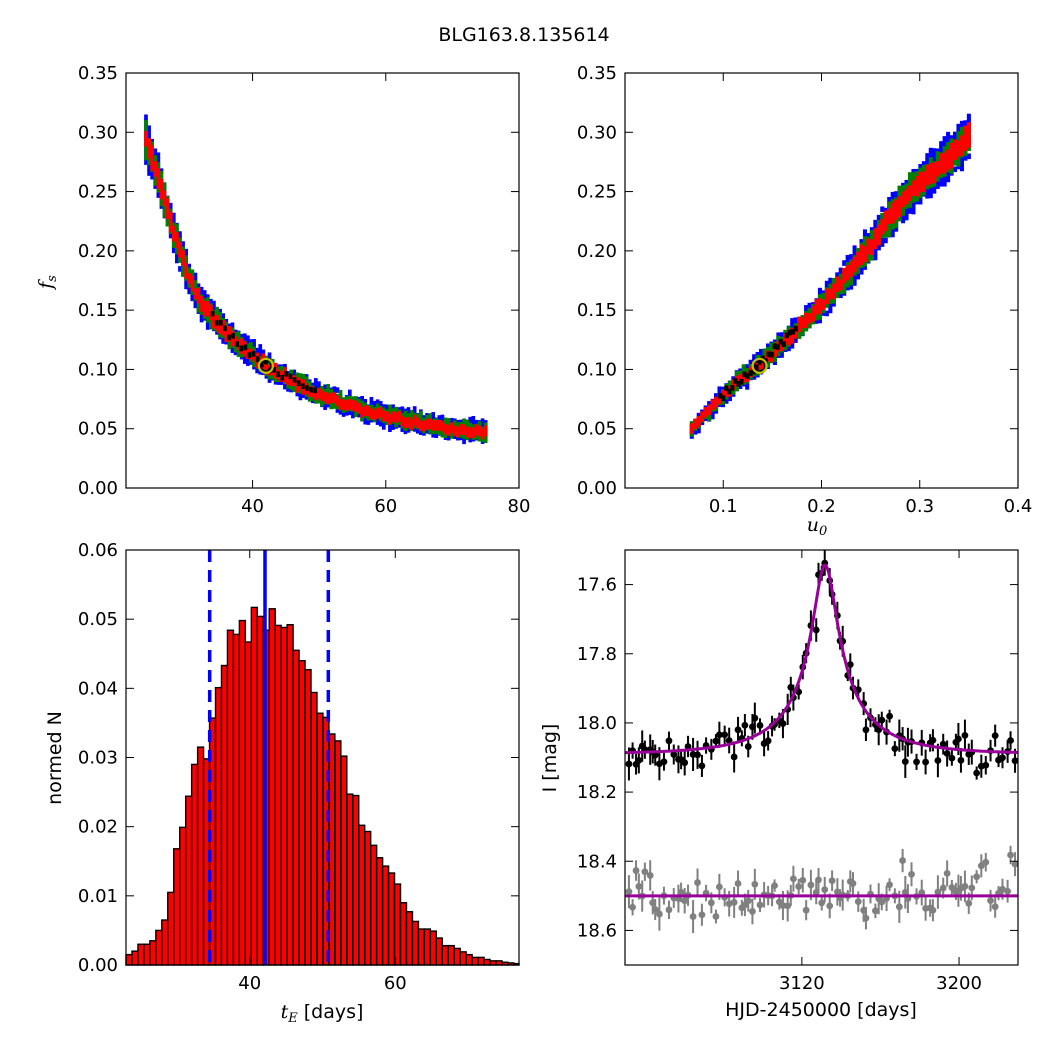  I want to click on y-tick-label: 0.03, so click(98, 758).